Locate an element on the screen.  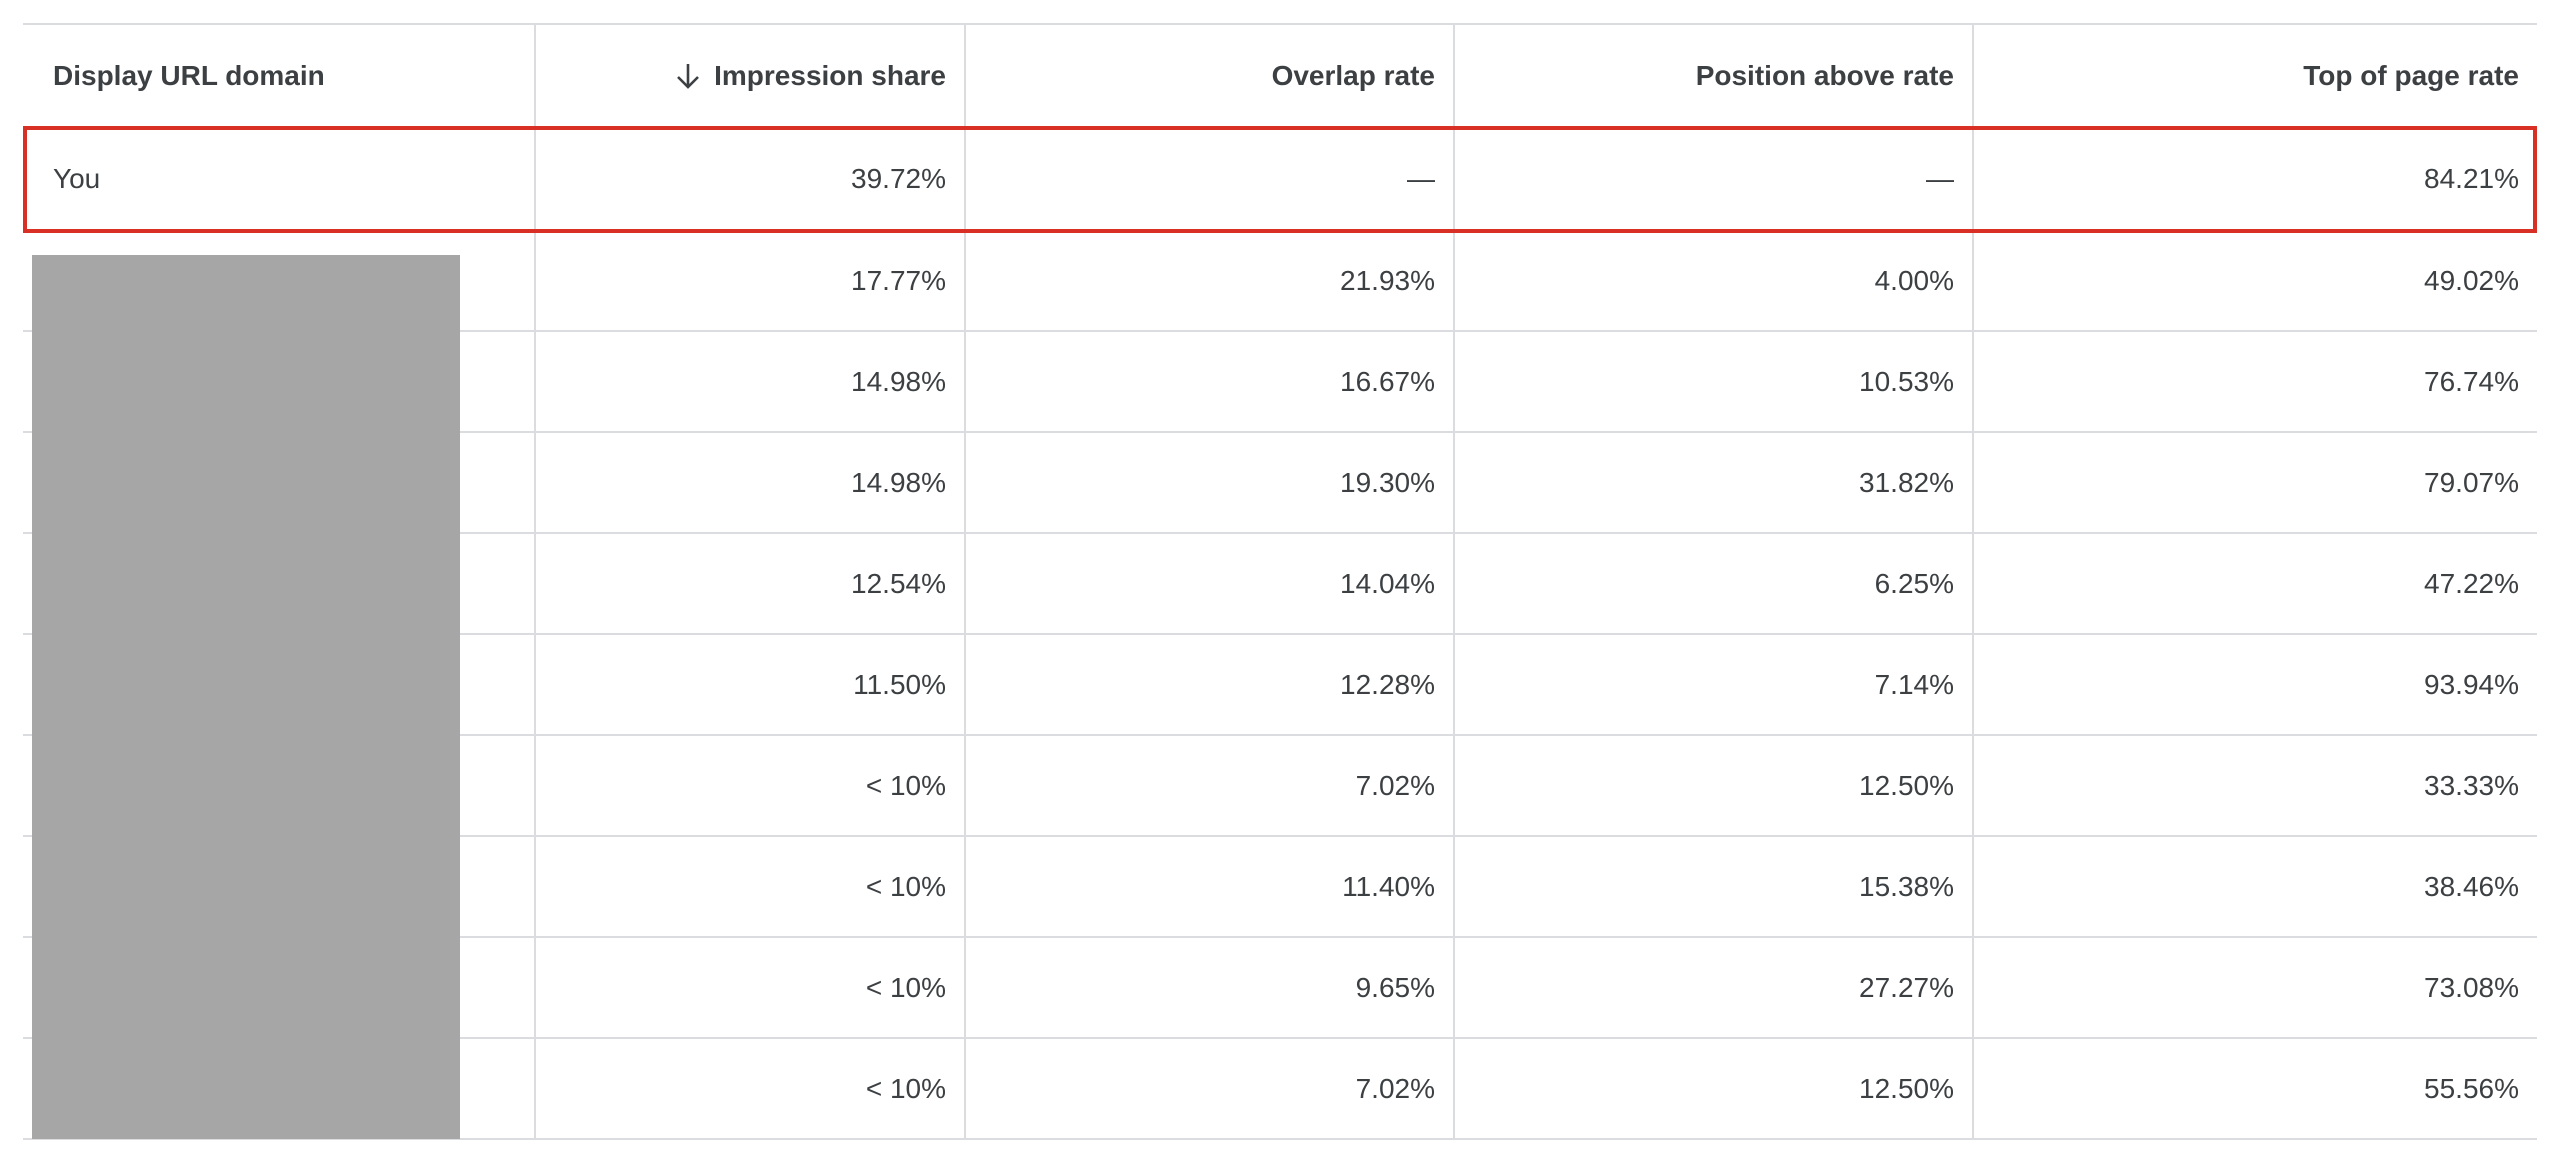
cell-top-of-page-rate: 38.46% is located at coordinates (2255, 887).